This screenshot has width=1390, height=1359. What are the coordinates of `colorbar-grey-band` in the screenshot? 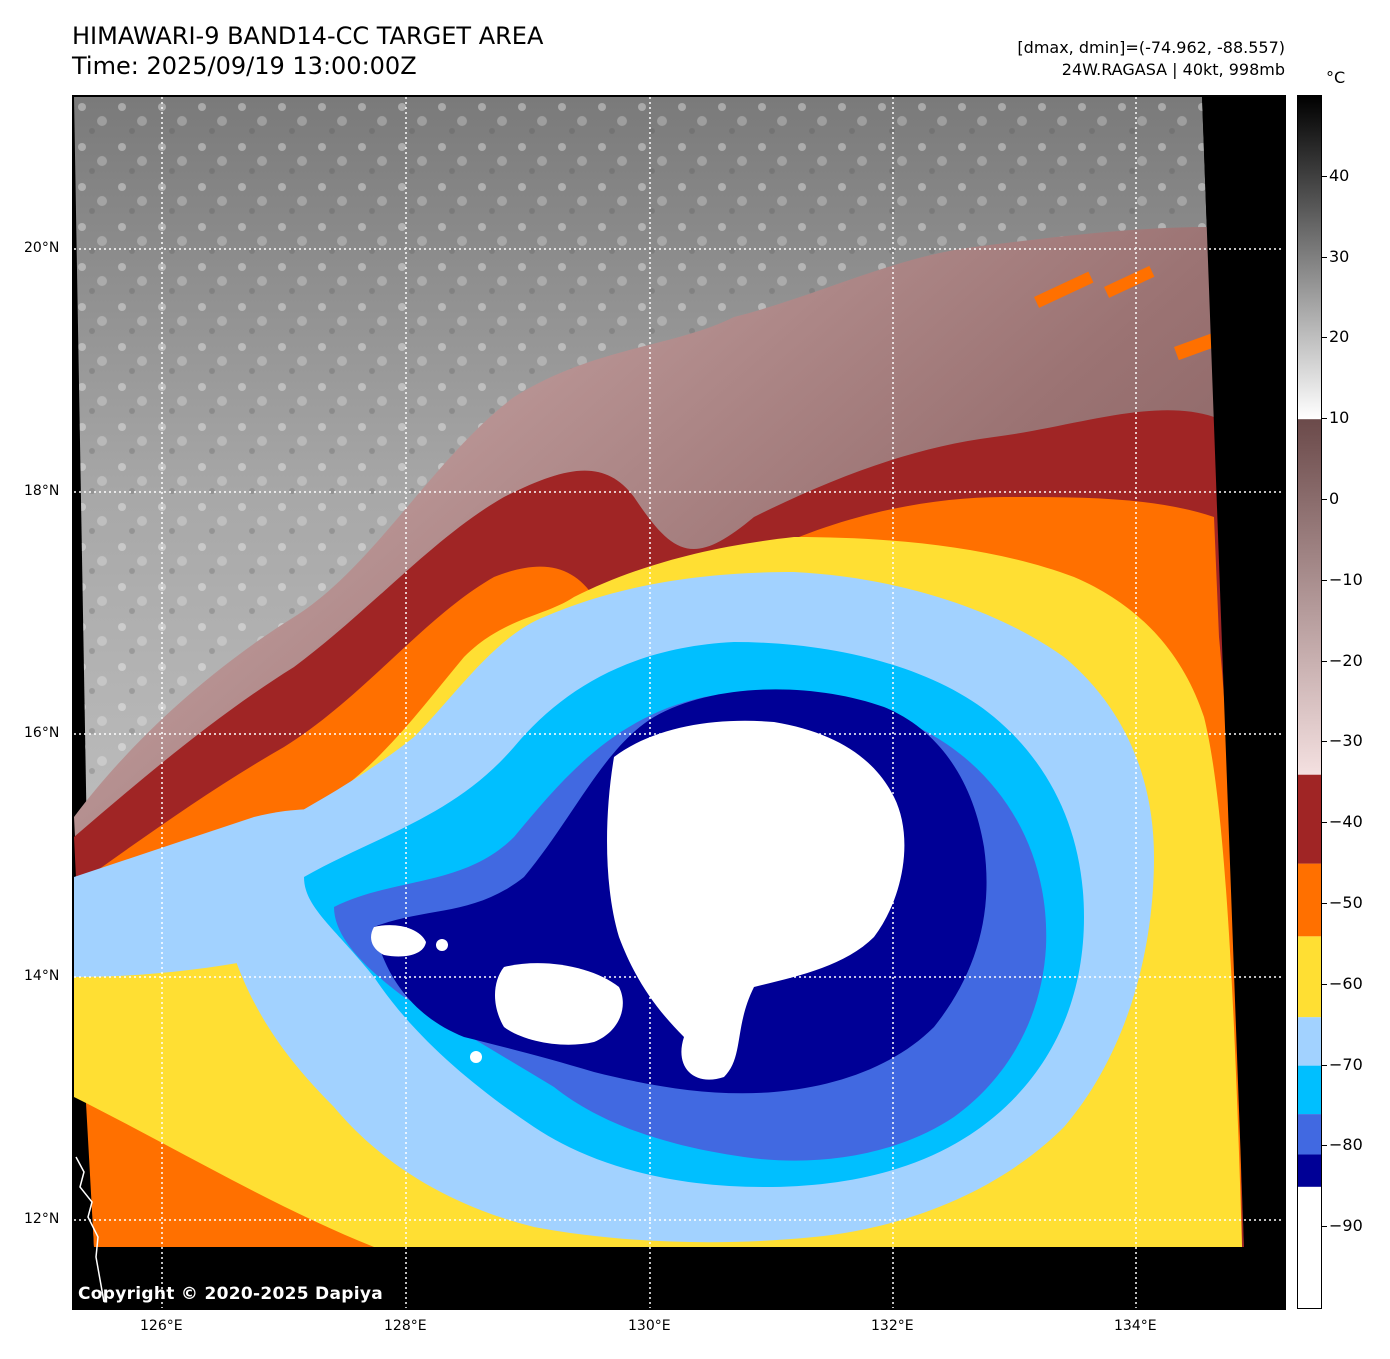 It's located at (1309, 258).